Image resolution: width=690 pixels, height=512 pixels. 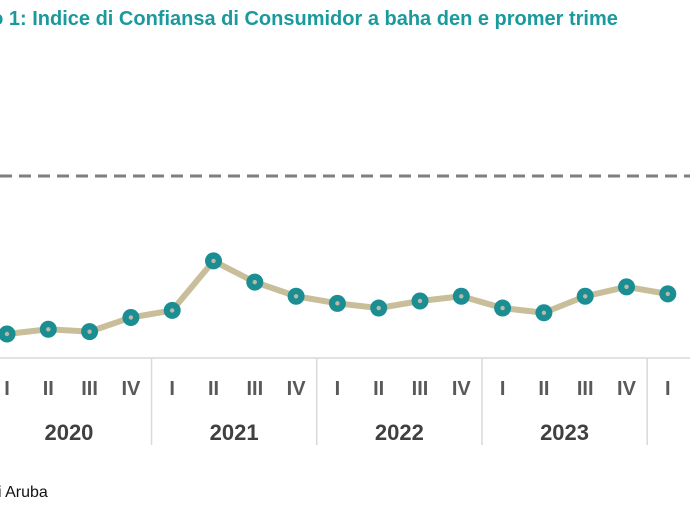 What do you see at coordinates (234, 432) in the screenshot?
I see `year-label: 2021` at bounding box center [234, 432].